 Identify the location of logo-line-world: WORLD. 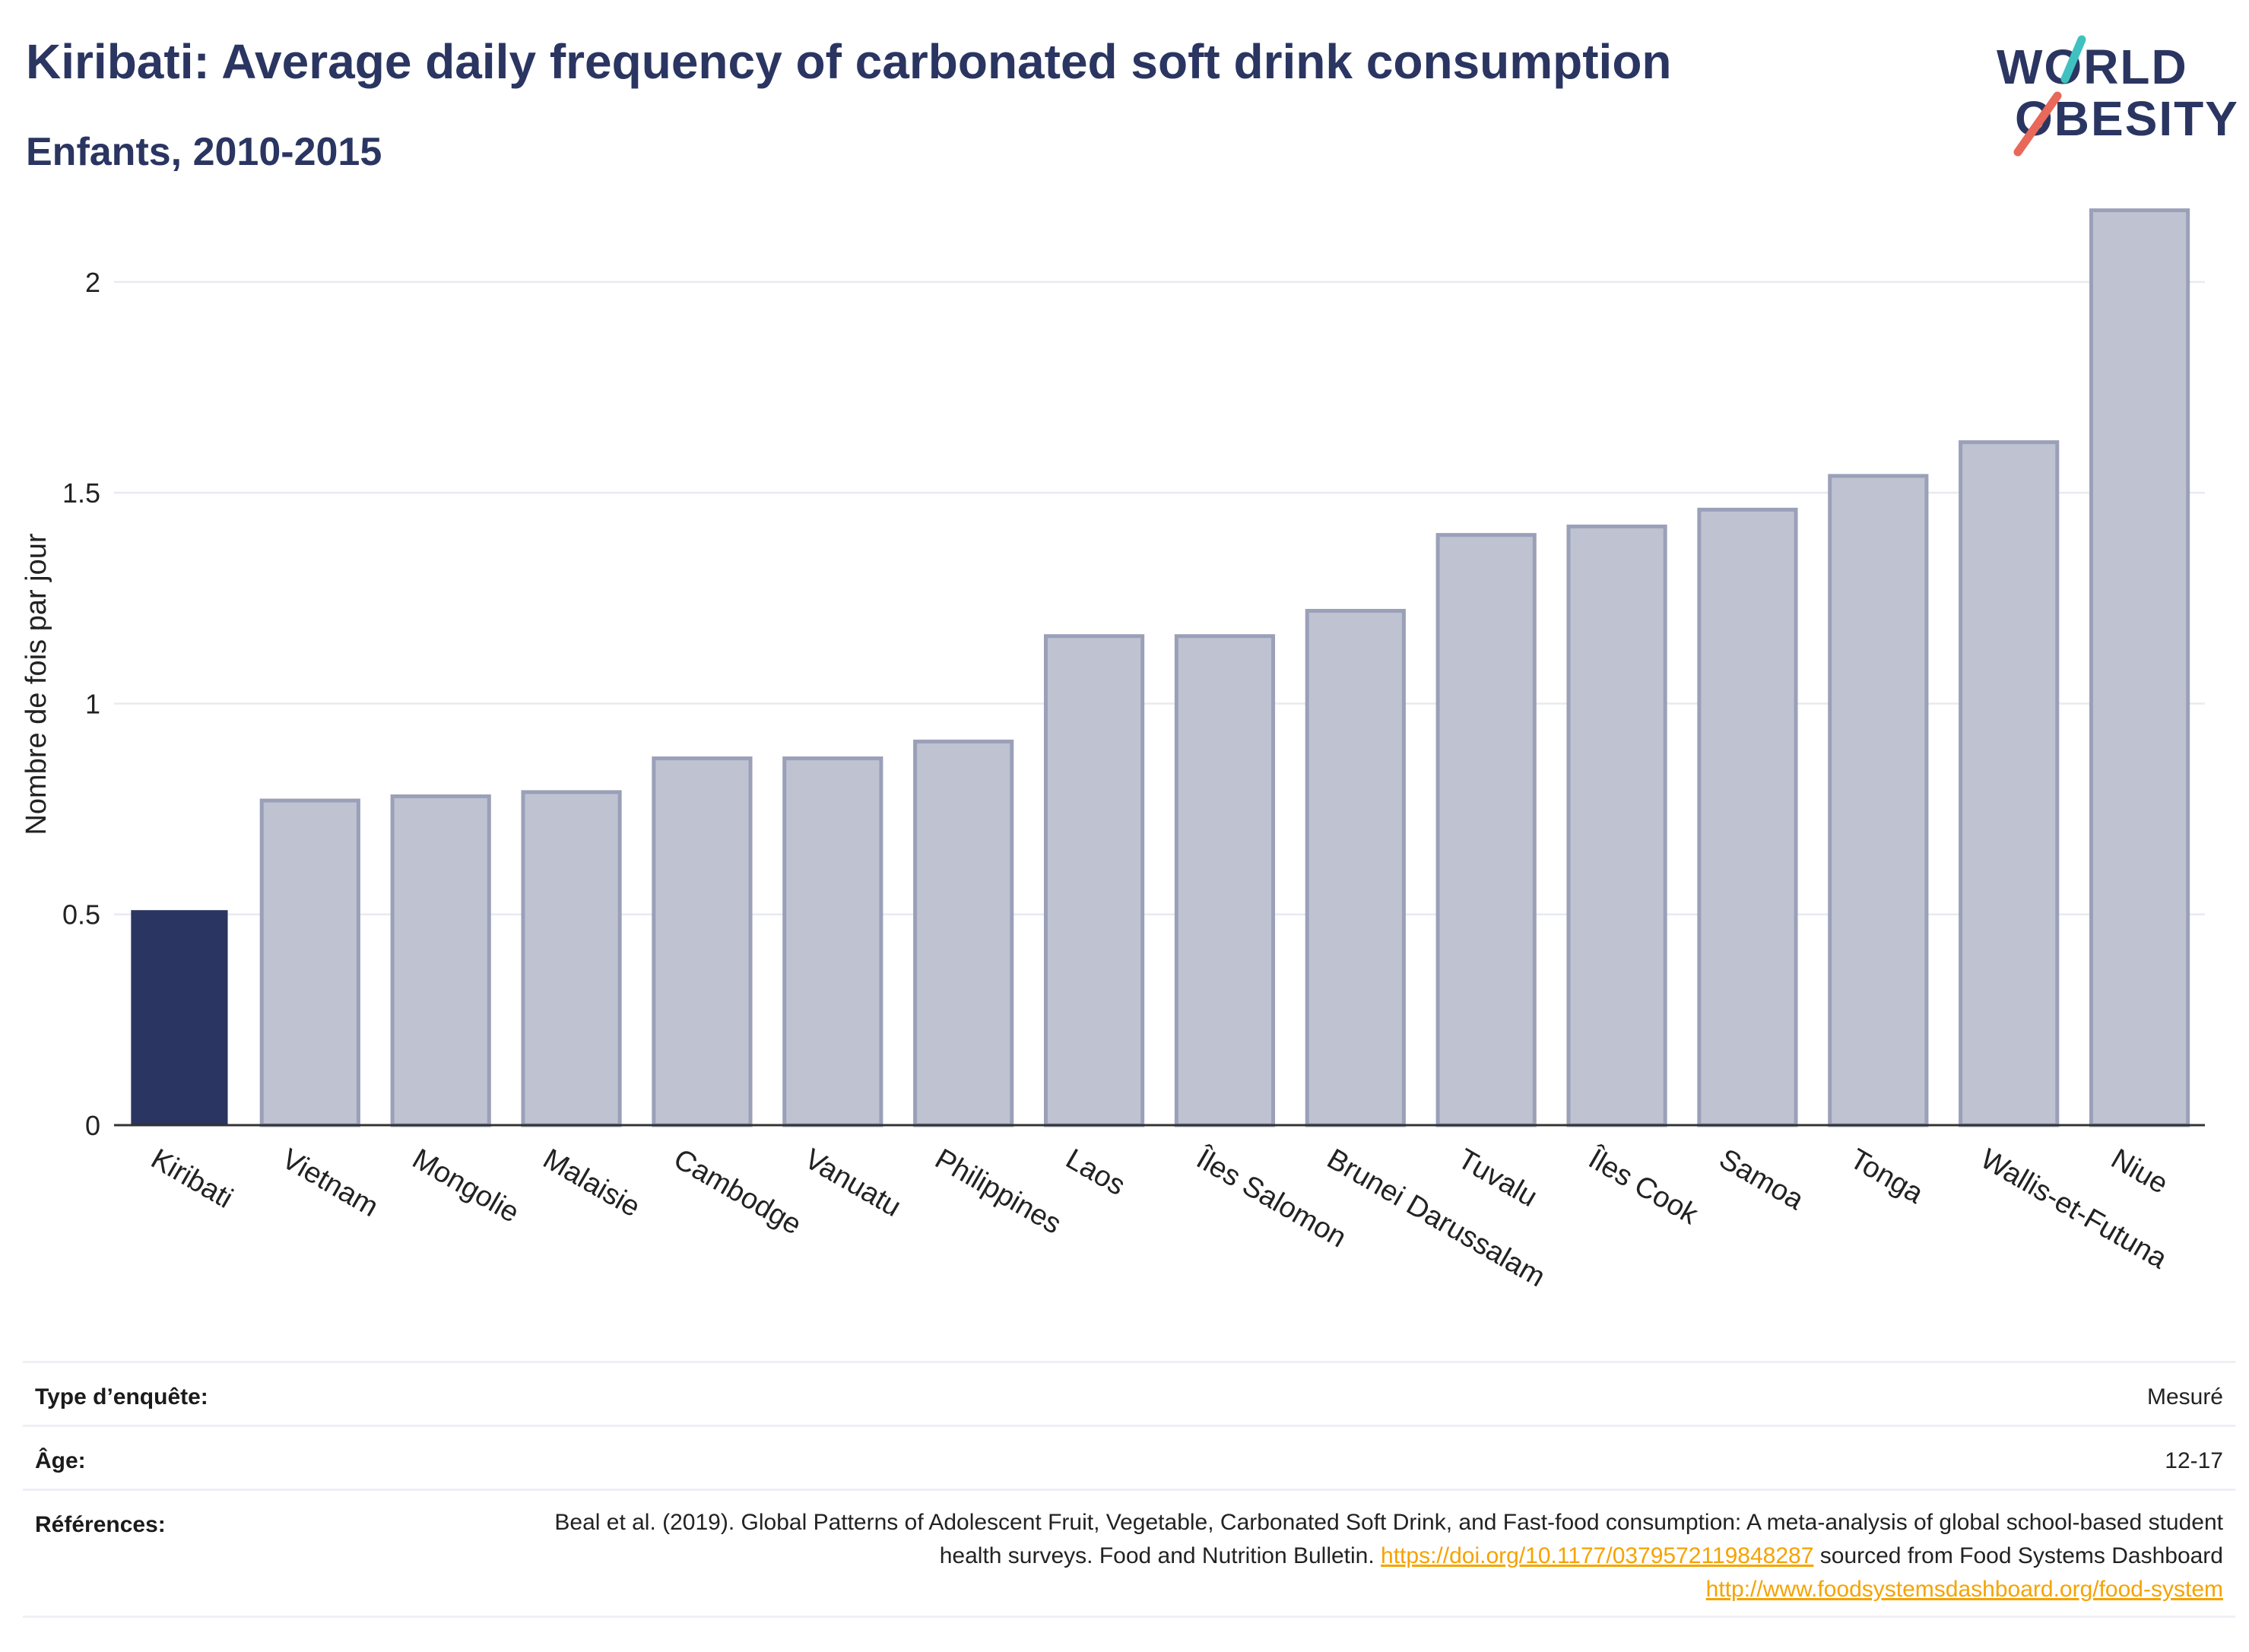
(2092, 67).